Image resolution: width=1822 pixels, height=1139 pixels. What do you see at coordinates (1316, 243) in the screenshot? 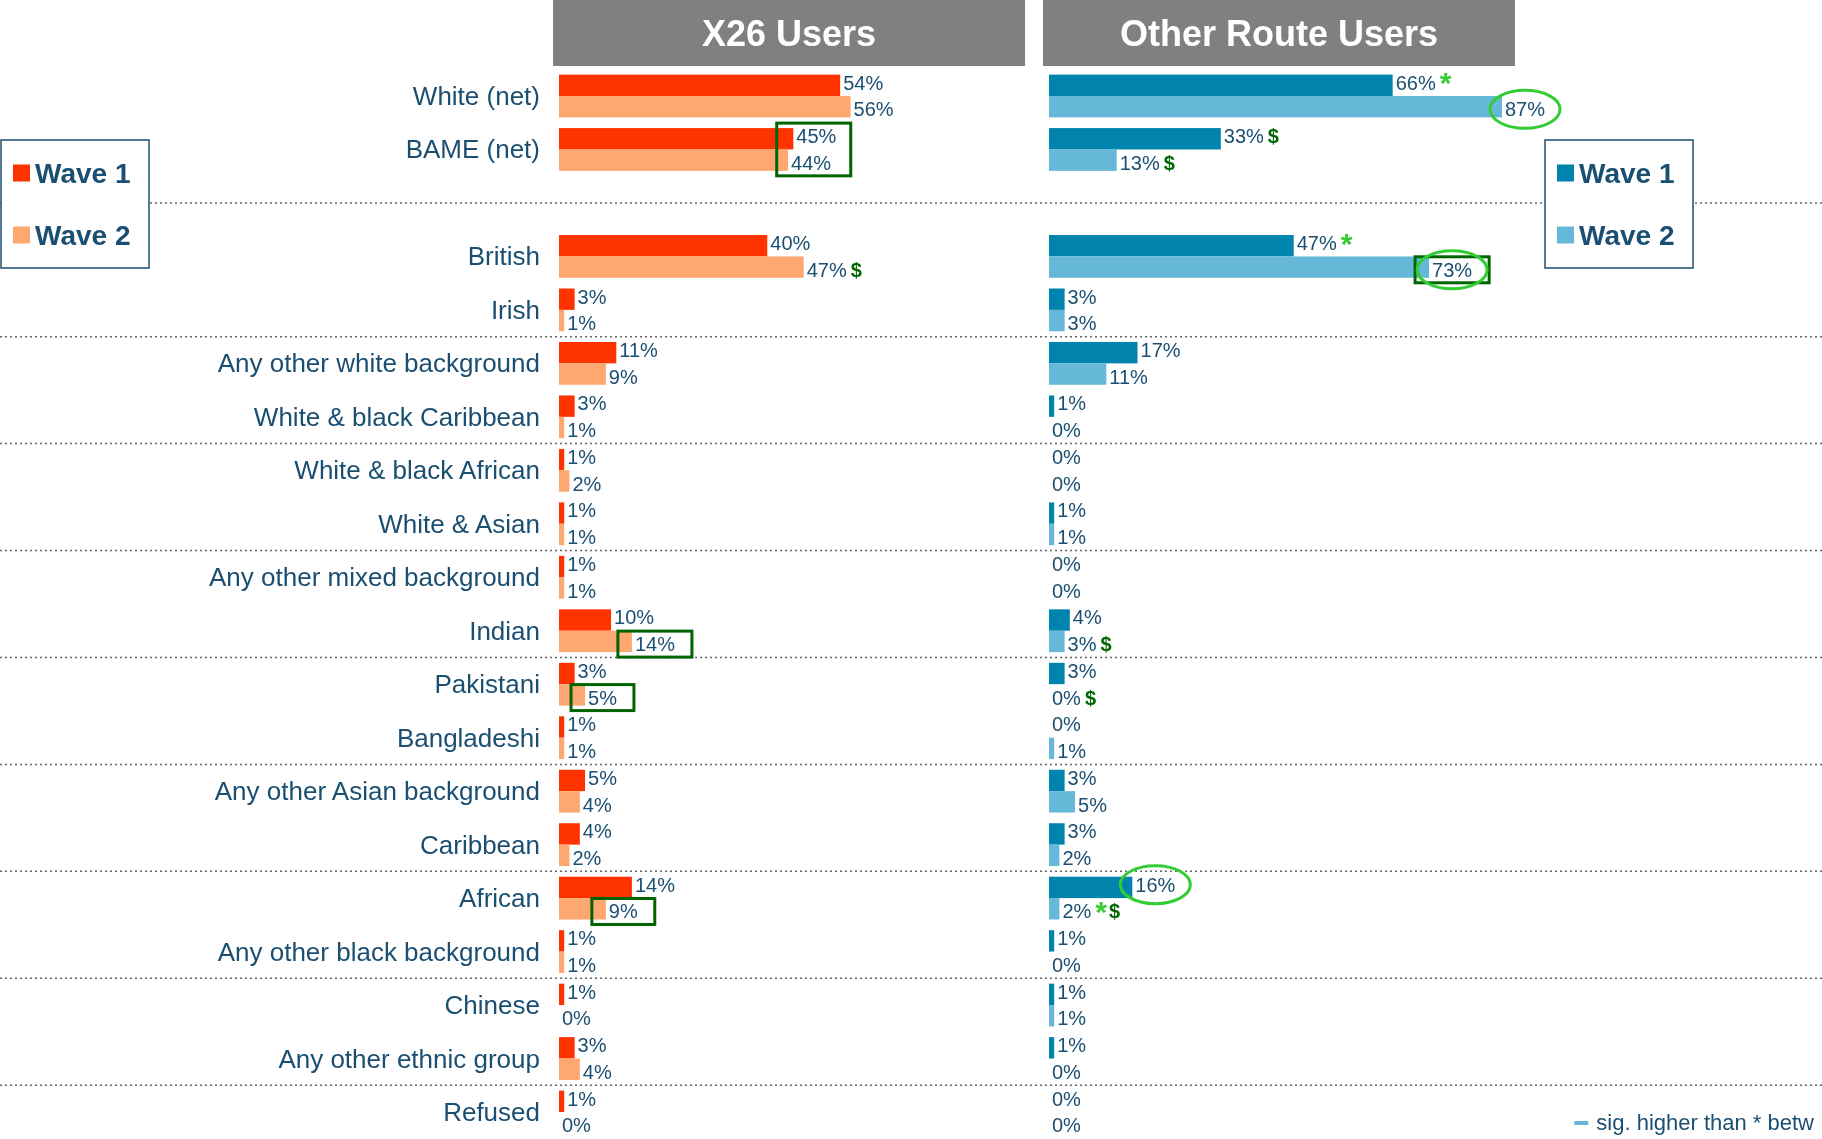
I see `data-label: 47%` at bounding box center [1316, 243].